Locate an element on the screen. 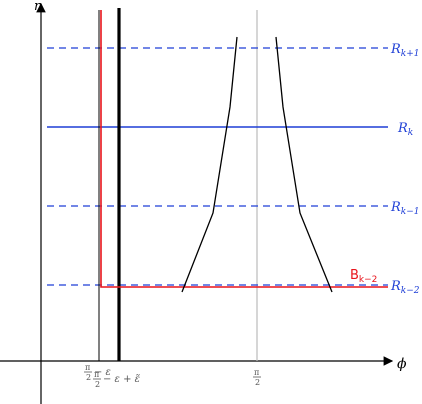 The image size is (422, 404). level-label-k: Rk is located at coordinates (405, 129).